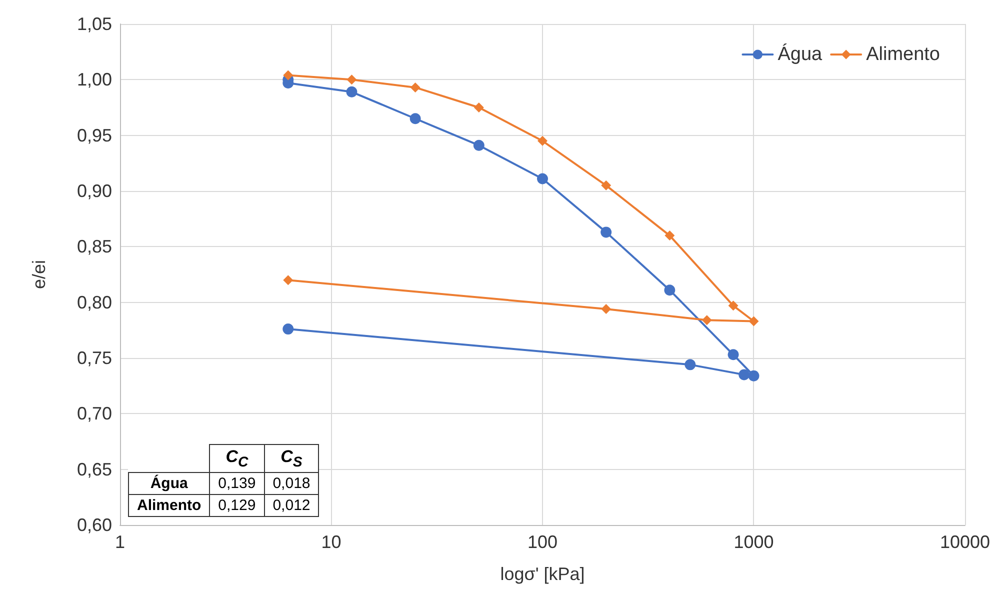 This screenshot has width=995, height=607. What do you see at coordinates (291, 458) in the screenshot?
I see `annotation: C$_{S}$` at bounding box center [291, 458].